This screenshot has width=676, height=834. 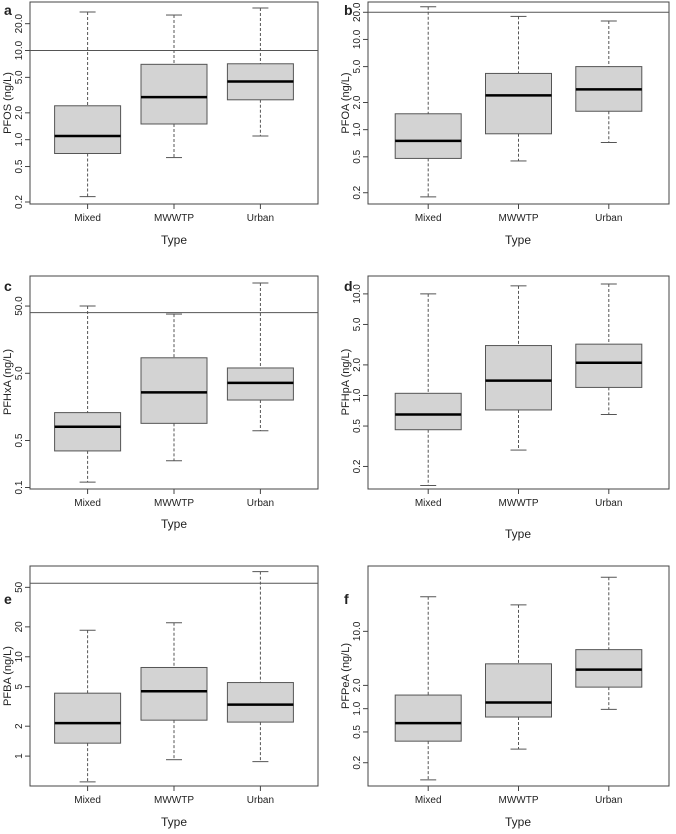 I want to click on panel-f-xtick-label-urban: Urban, so click(x=608, y=800).